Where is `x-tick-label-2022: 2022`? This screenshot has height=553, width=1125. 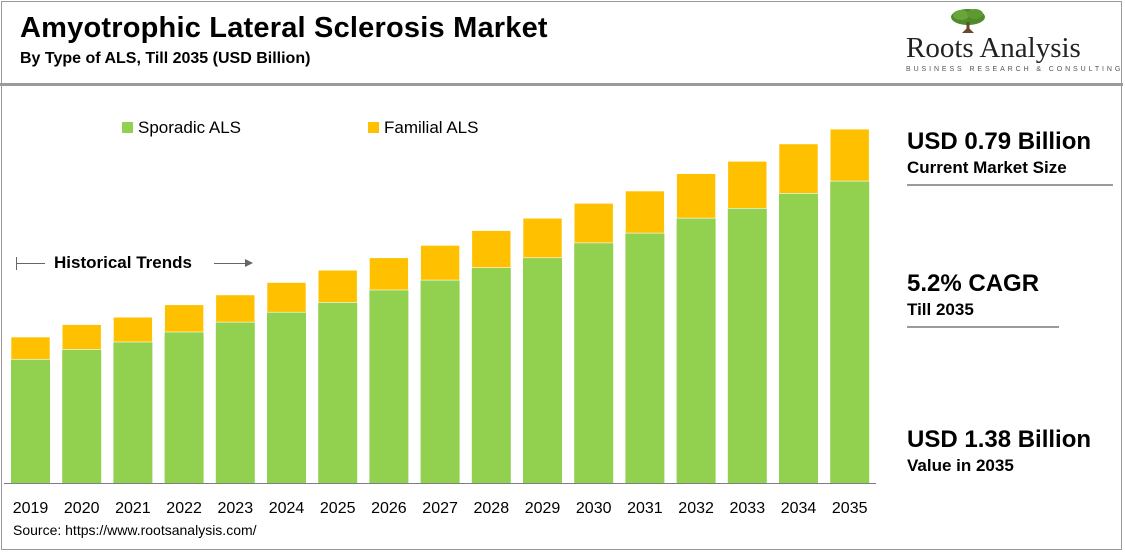
x-tick-label-2022: 2022 is located at coordinates (184, 508).